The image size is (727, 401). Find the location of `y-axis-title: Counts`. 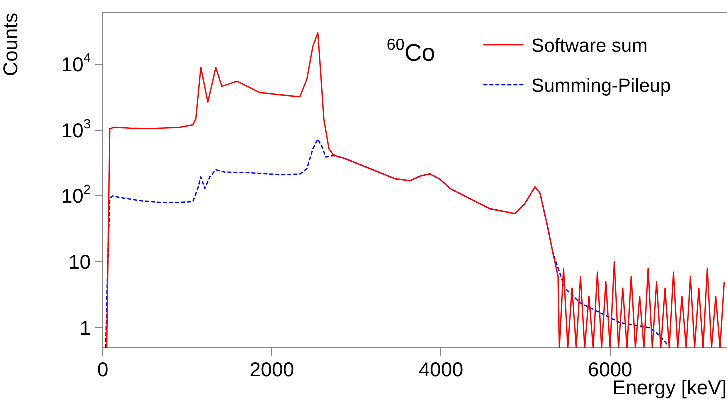

y-axis-title: Counts is located at coordinates (11, 44).